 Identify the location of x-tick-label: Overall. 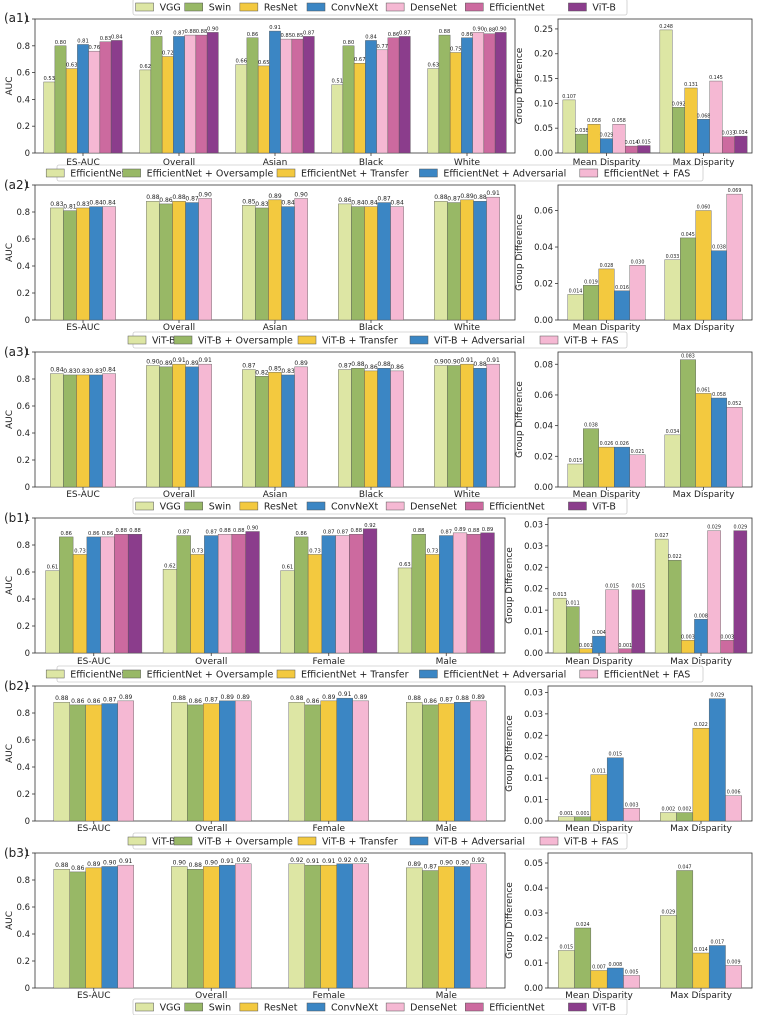
(211, 829).